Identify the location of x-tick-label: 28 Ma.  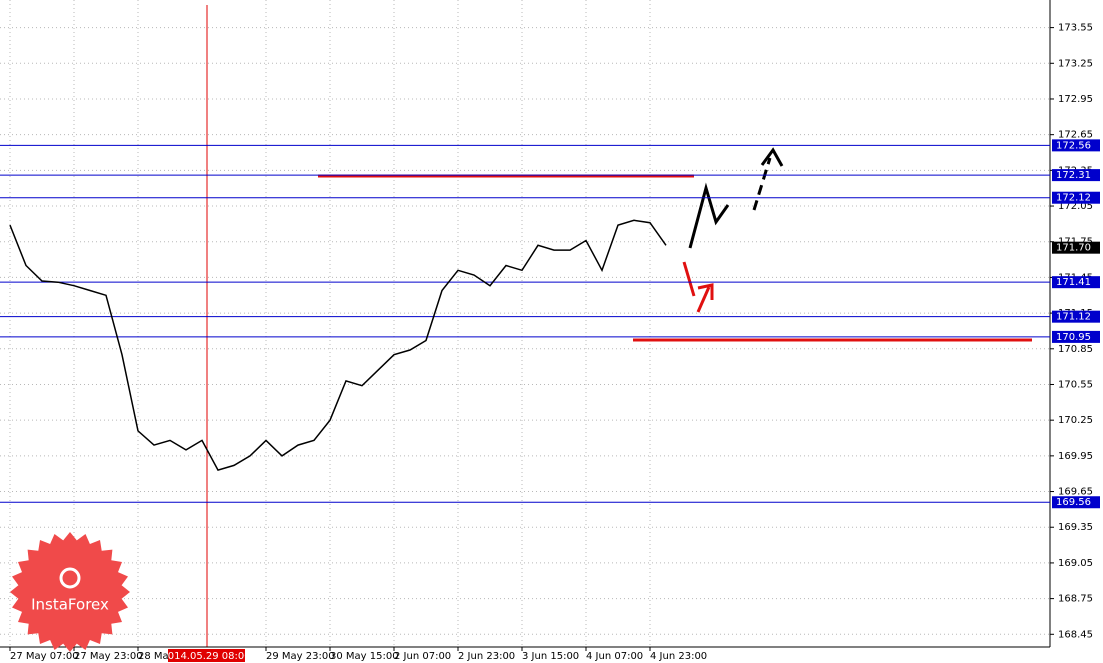
(153, 656).